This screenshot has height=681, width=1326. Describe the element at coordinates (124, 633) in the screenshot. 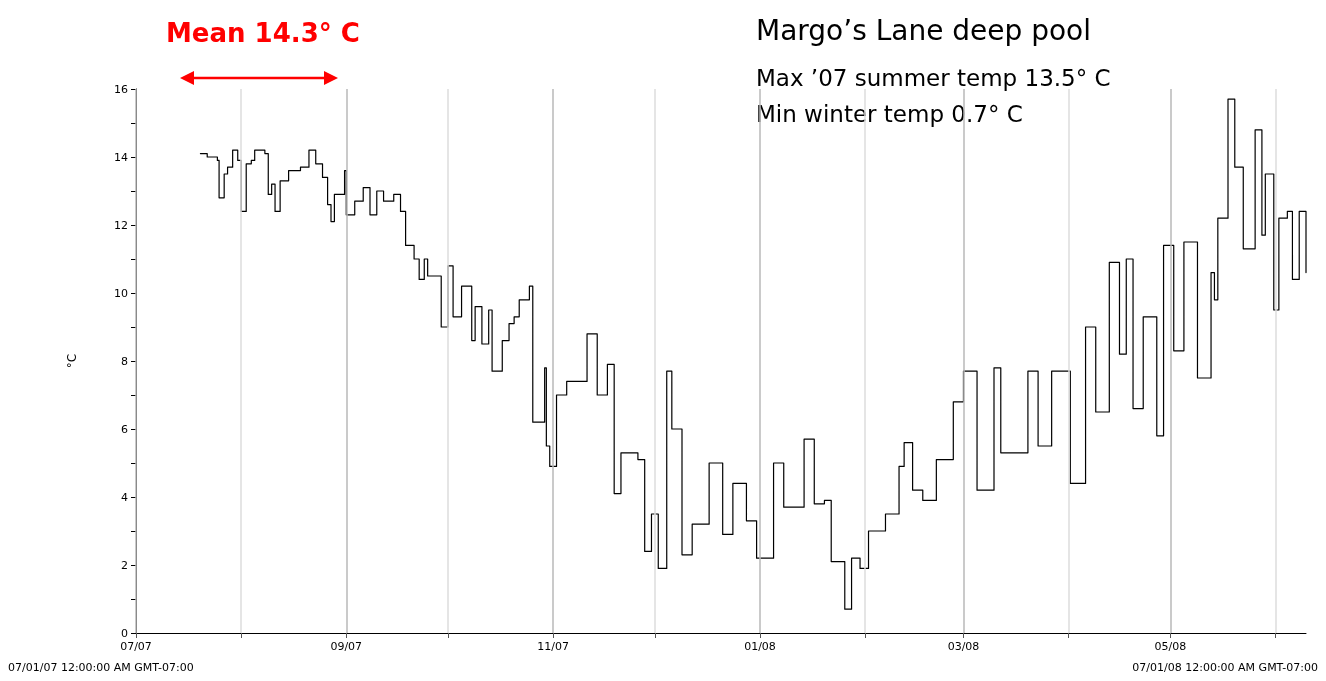

I see `y-tick-label: 0` at that location.